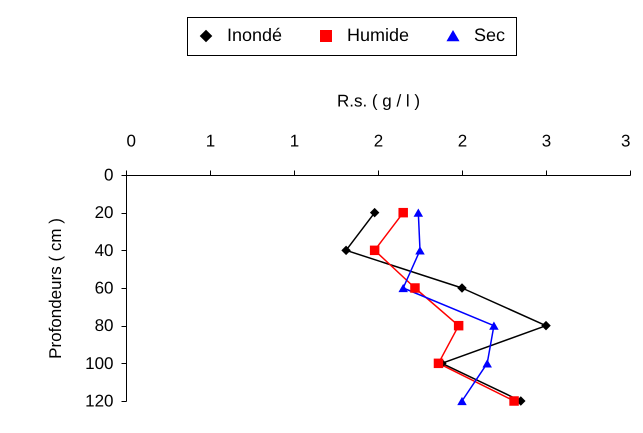  I want to click on y-tick-label: 60, so click(104, 288).